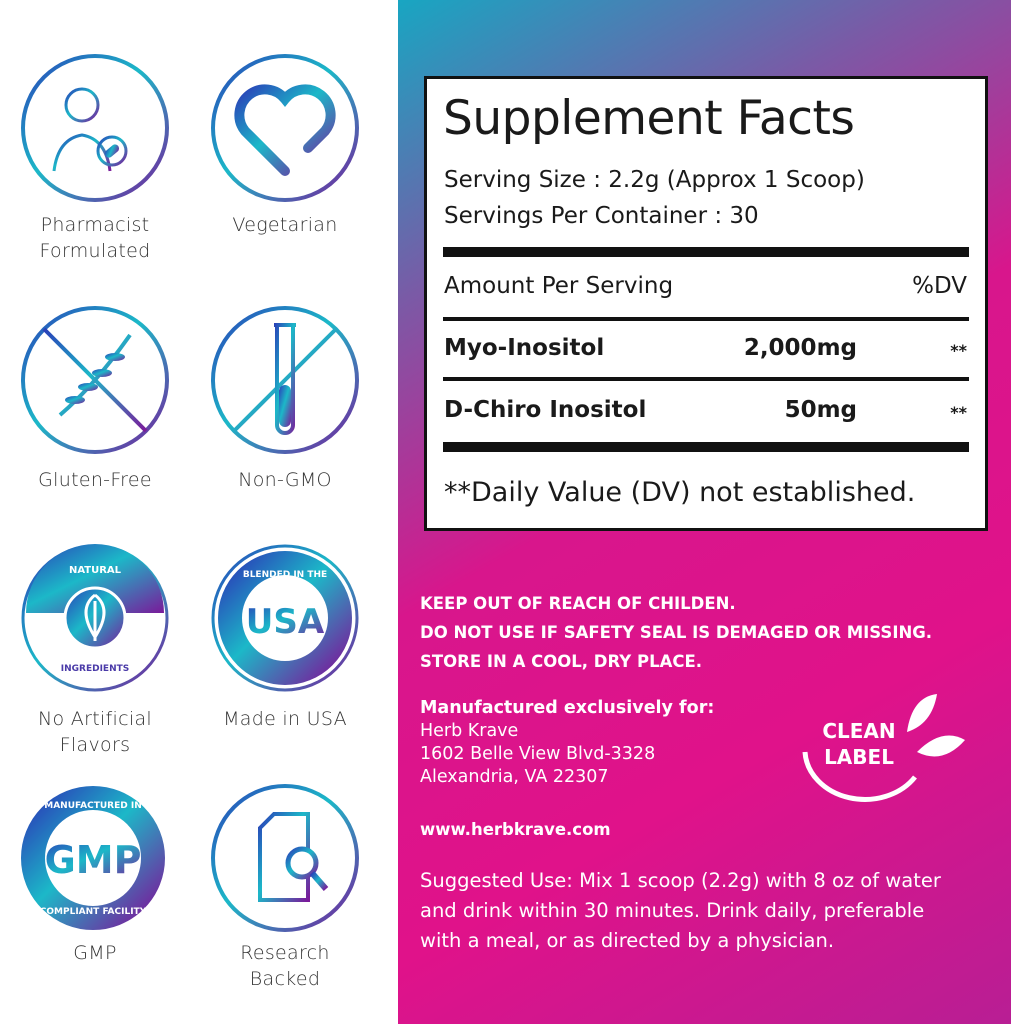 This screenshot has width=1011, height=1024. I want to click on svg-text: BLENDED IN THE, so click(285, 575).